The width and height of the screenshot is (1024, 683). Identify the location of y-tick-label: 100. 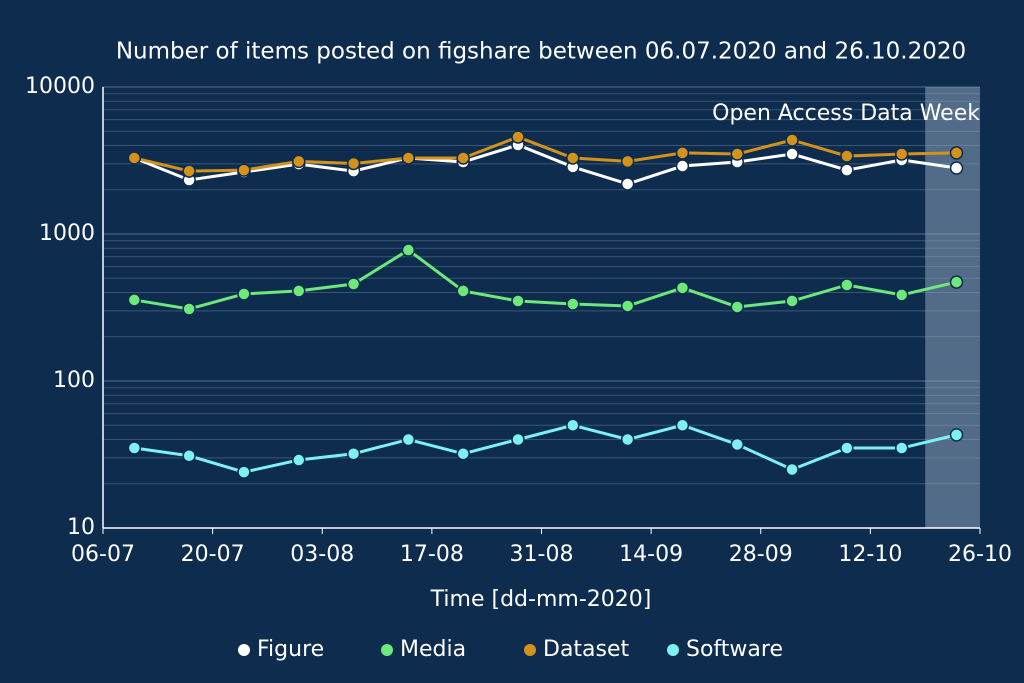
(74, 380).